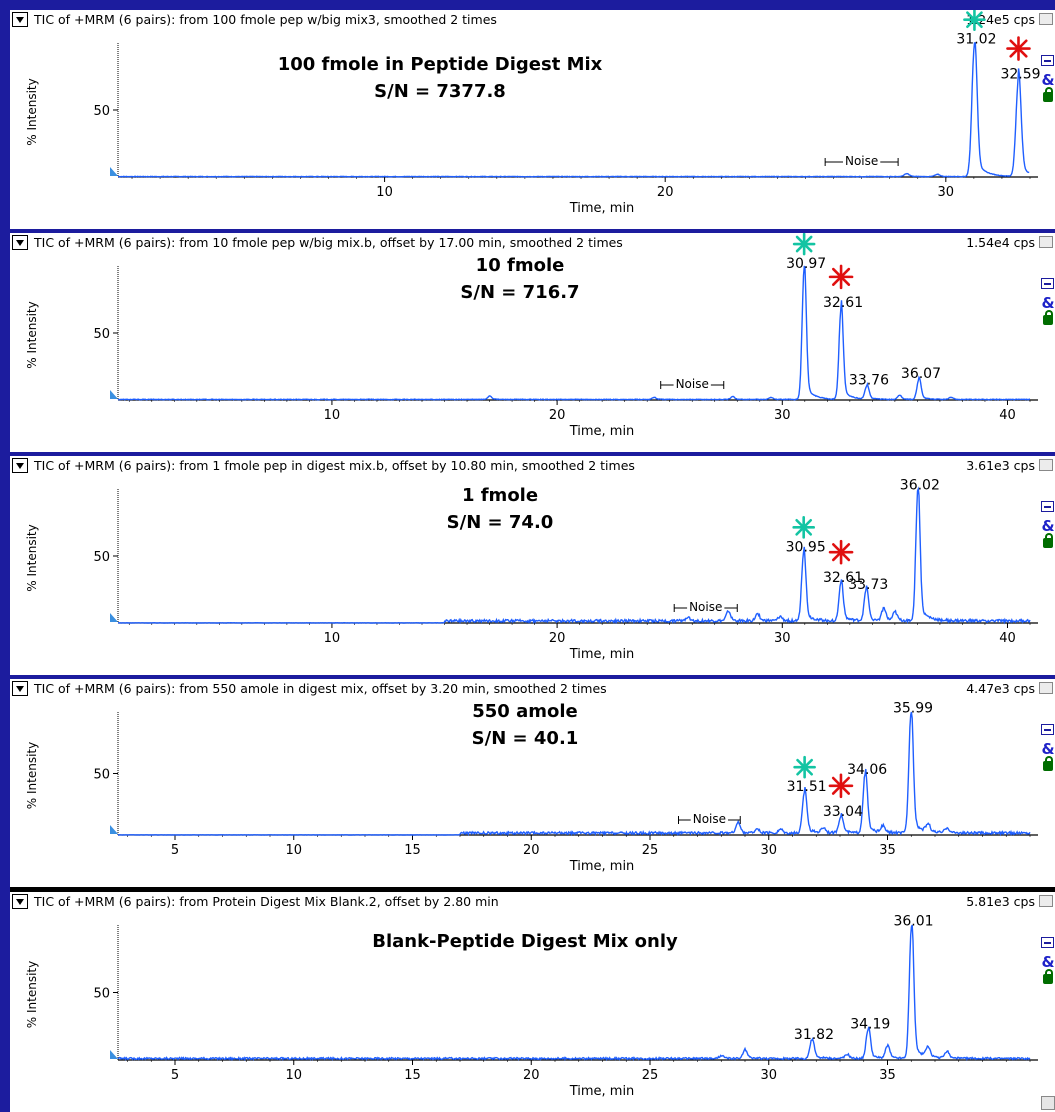 The height and width of the screenshot is (1112, 1055). Describe the element at coordinates (525, 941) in the screenshot. I see `annotation-text: Blank-Peptide Digest Mix only` at that location.